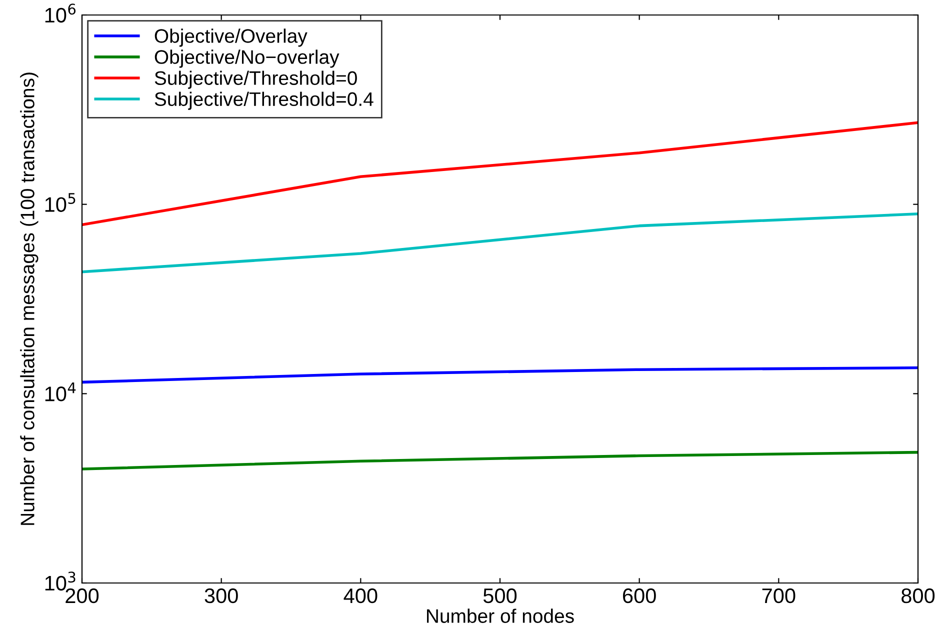 The height and width of the screenshot is (628, 948). What do you see at coordinates (231, 37) in the screenshot?
I see `legend-label: Objective/Overlay` at bounding box center [231, 37].